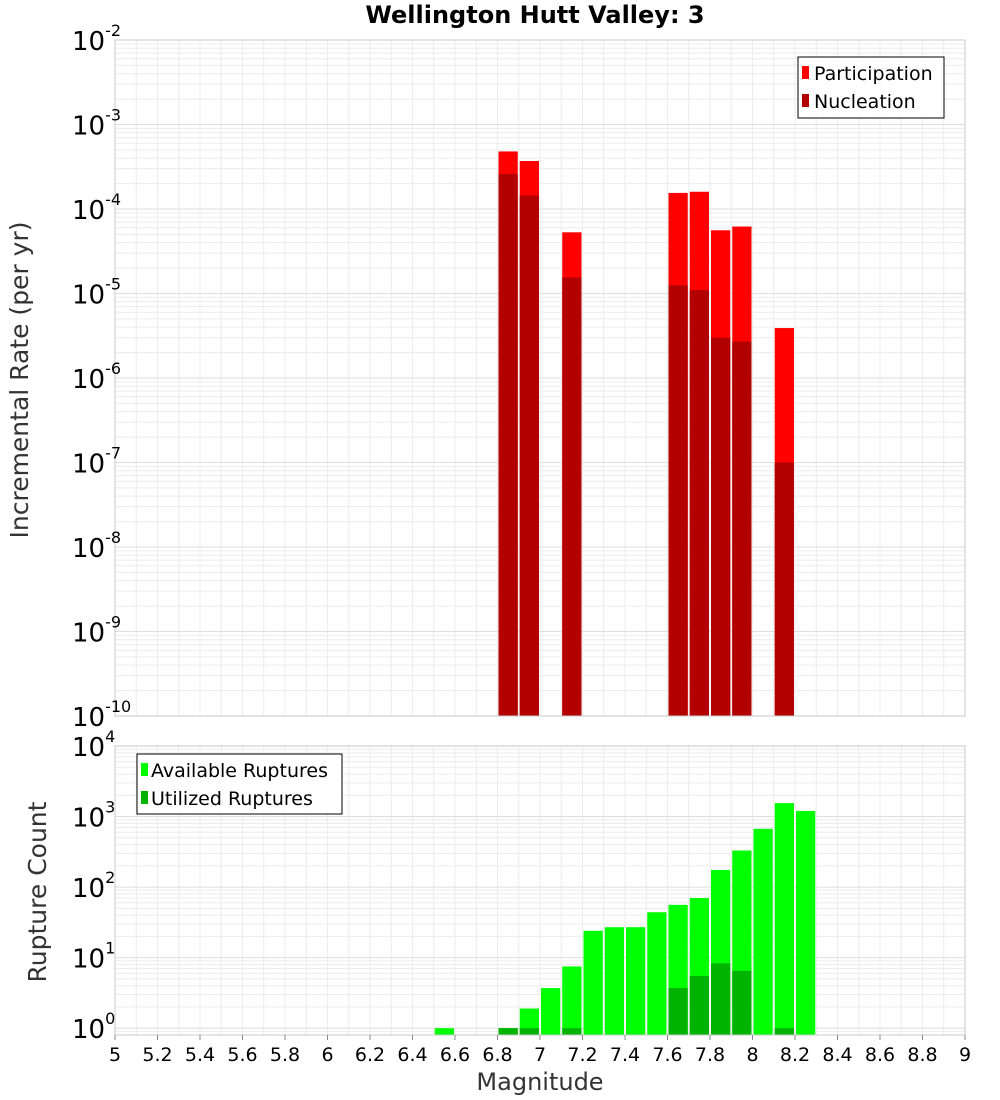  Describe the element at coordinates (922, 1055) in the screenshot. I see `x-tick-label: 8.8` at that location.